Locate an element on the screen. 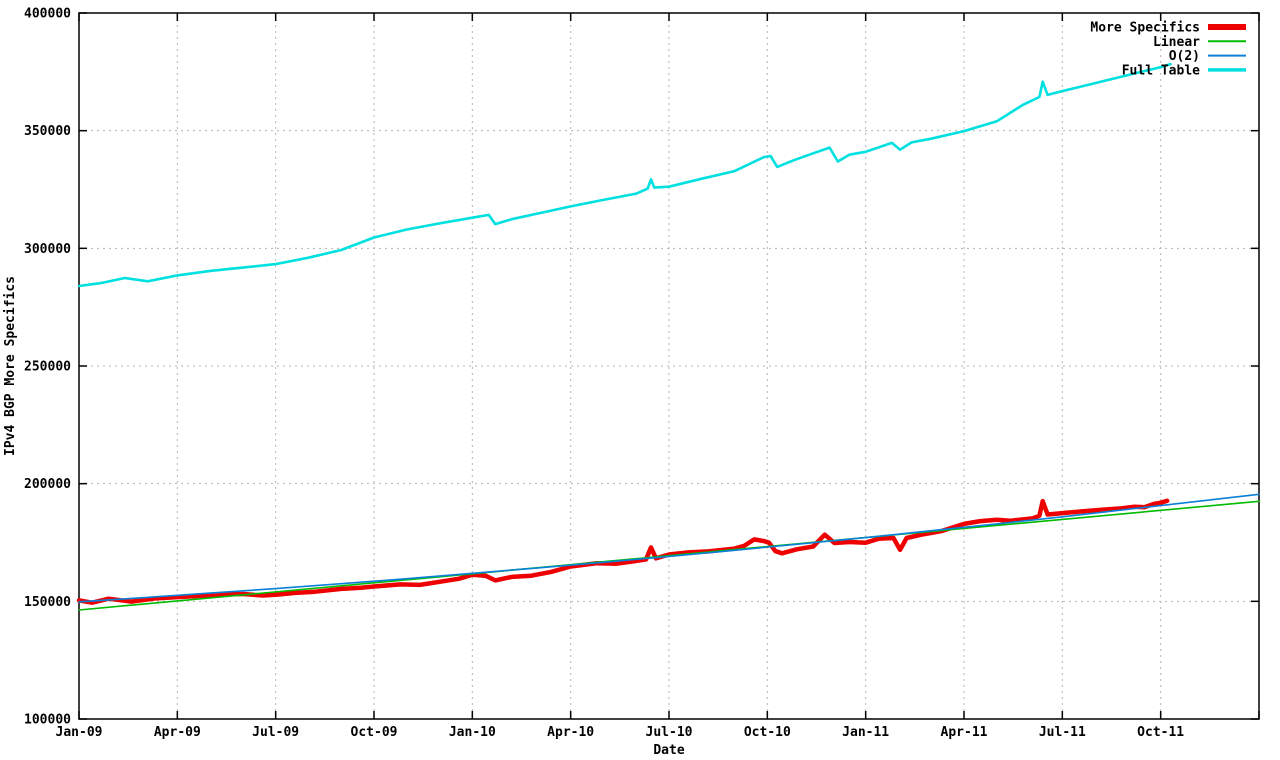 The height and width of the screenshot is (760, 1280). x-tick-label: Apr-10 is located at coordinates (570, 732).